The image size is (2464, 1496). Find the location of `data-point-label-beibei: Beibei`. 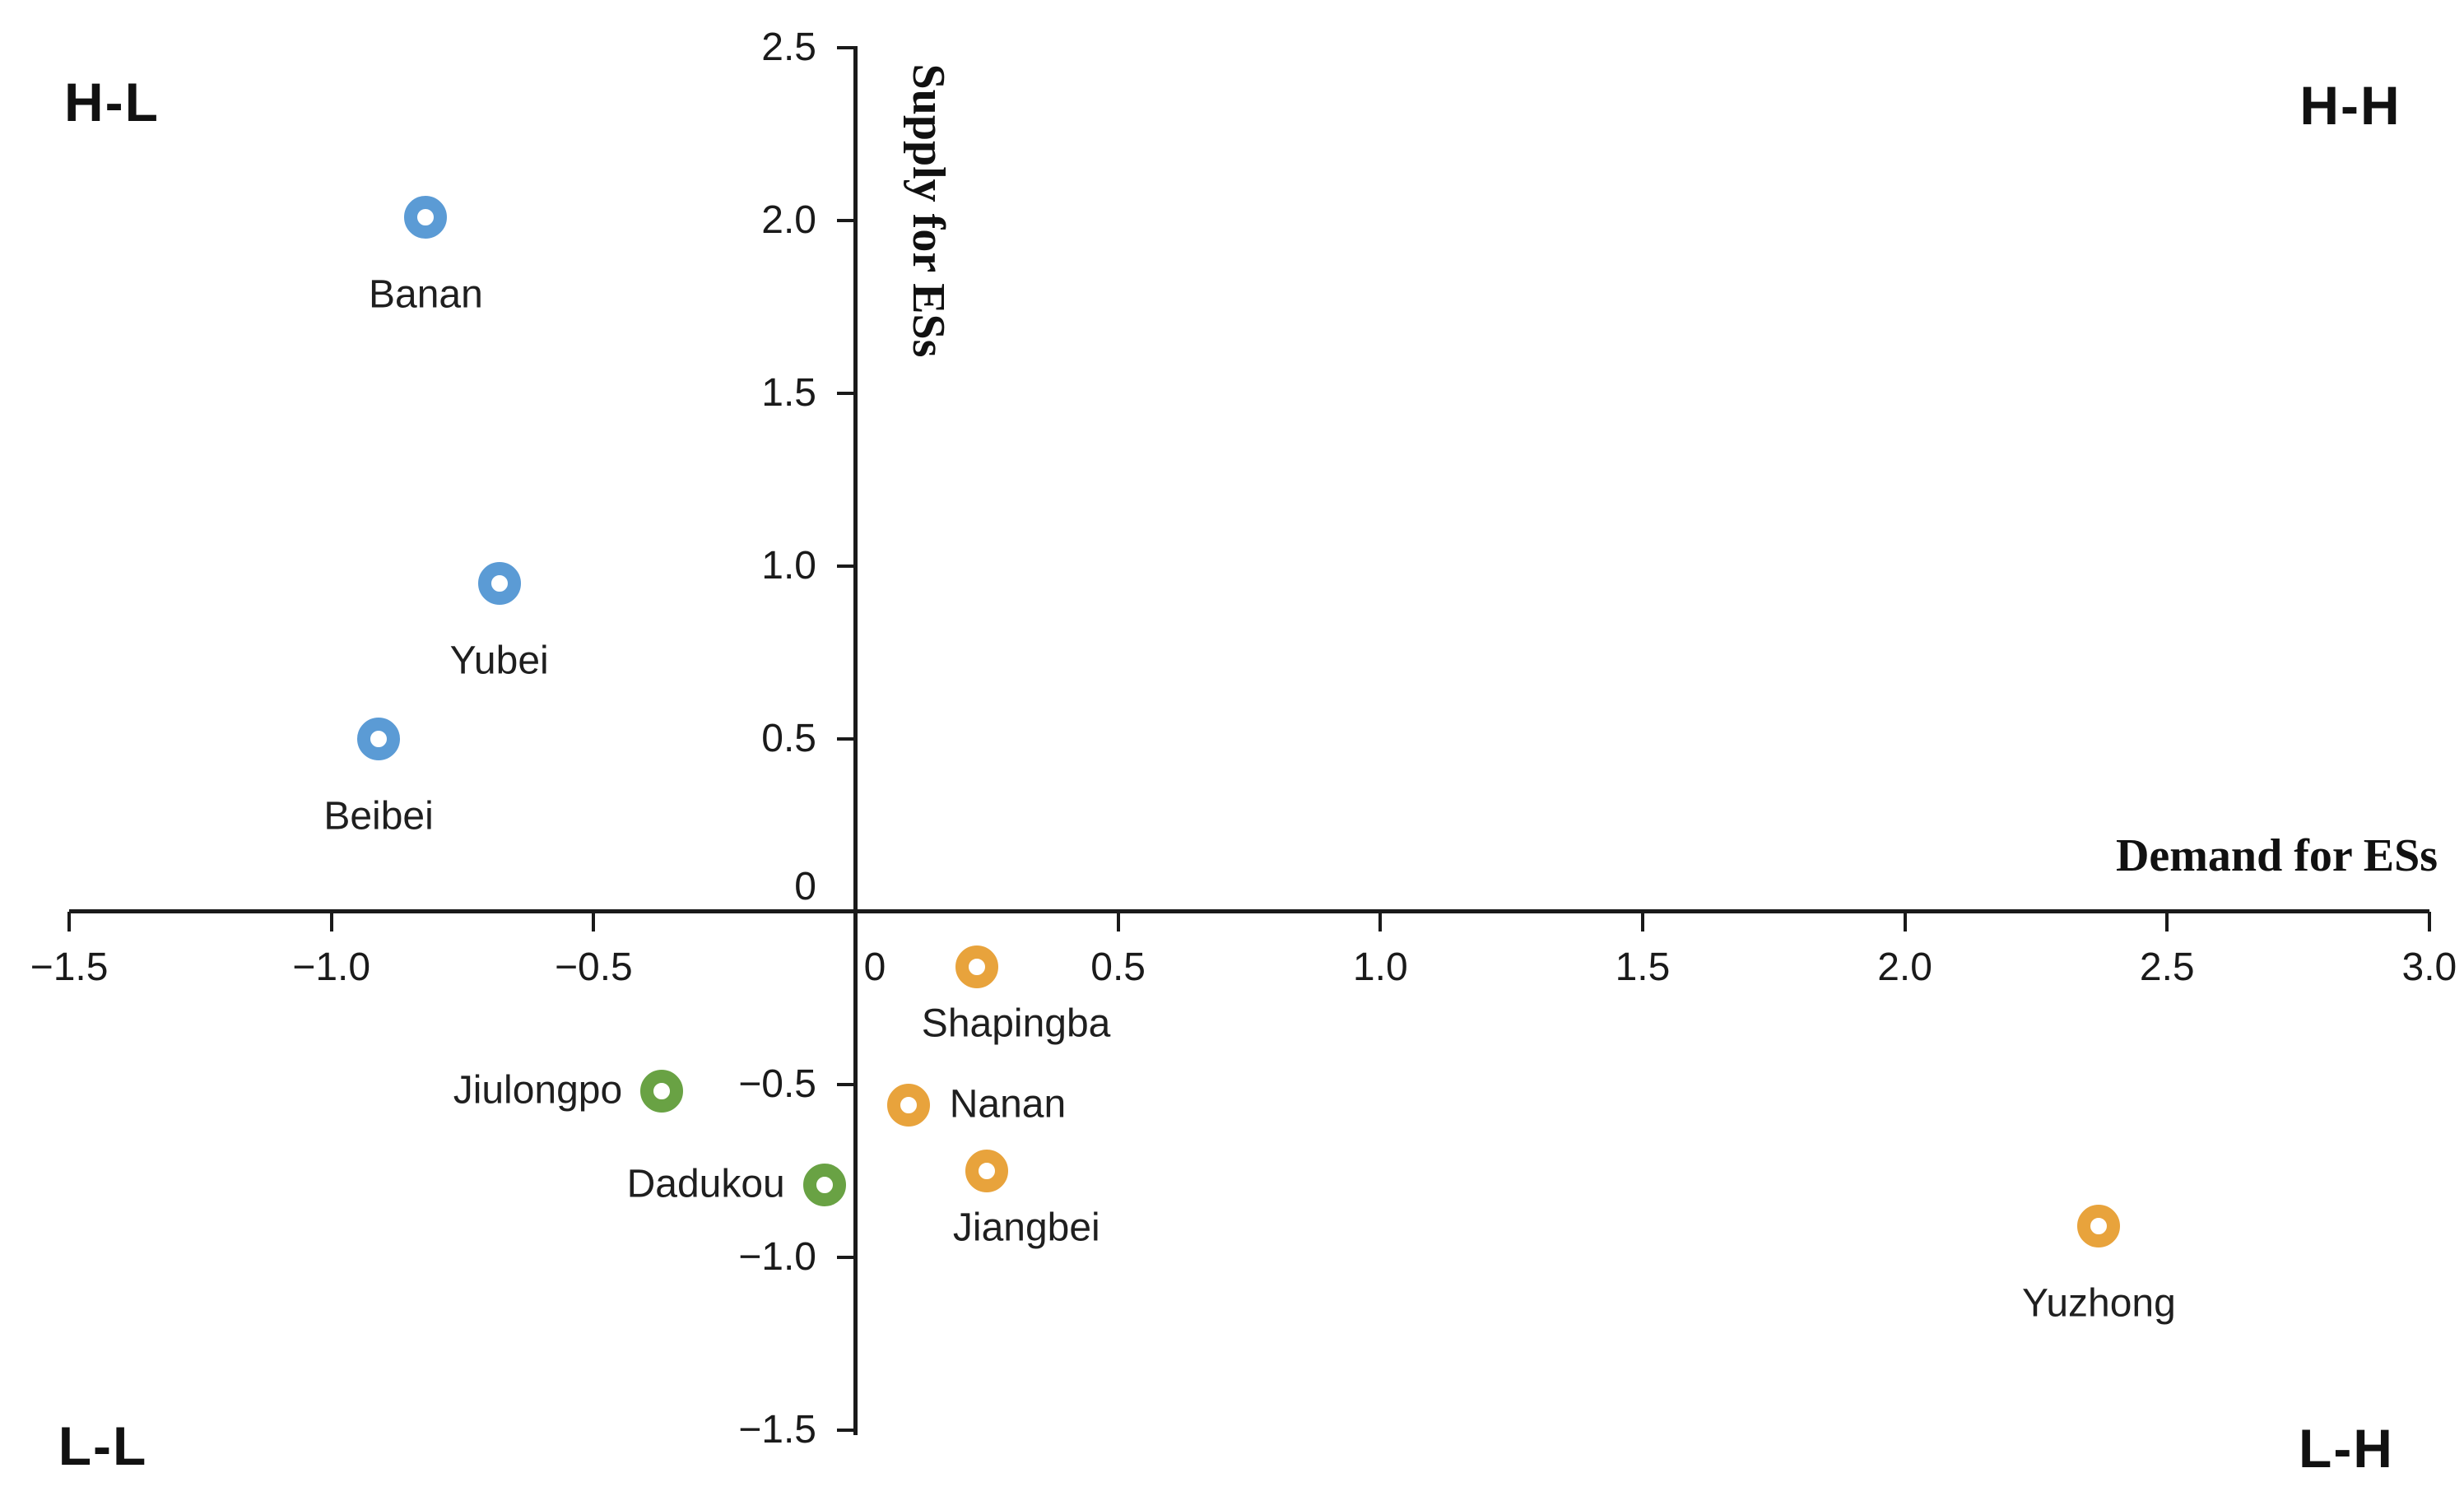

data-point-label-beibei: Beibei is located at coordinates (378, 817).